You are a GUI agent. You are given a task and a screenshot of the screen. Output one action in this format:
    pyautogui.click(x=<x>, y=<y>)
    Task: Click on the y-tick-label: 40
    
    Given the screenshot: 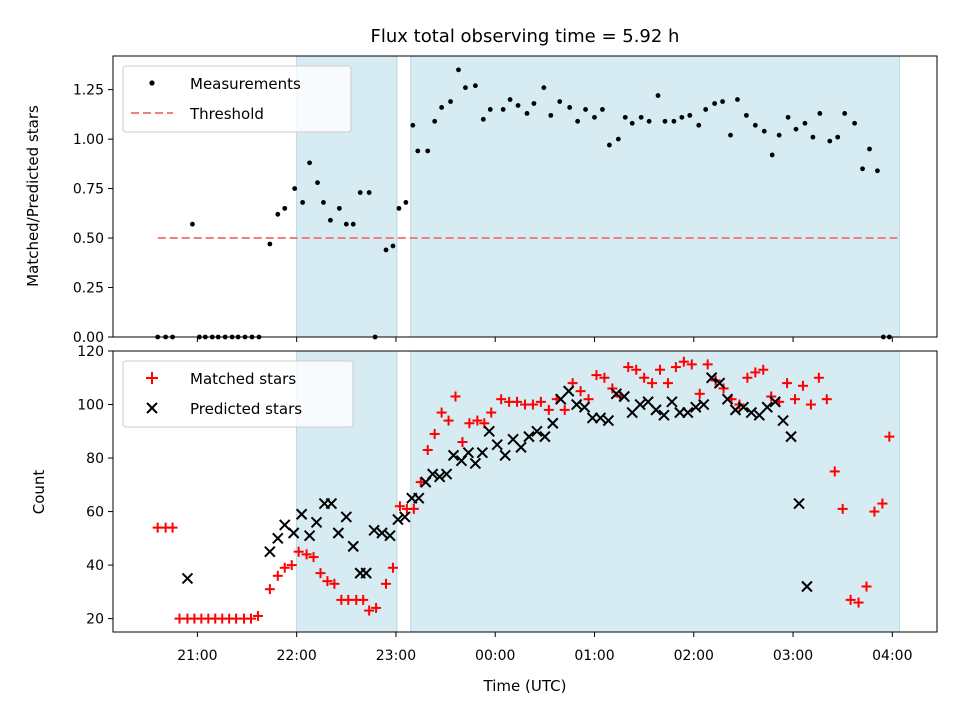 What is the action you would take?
    pyautogui.click(x=95, y=566)
    